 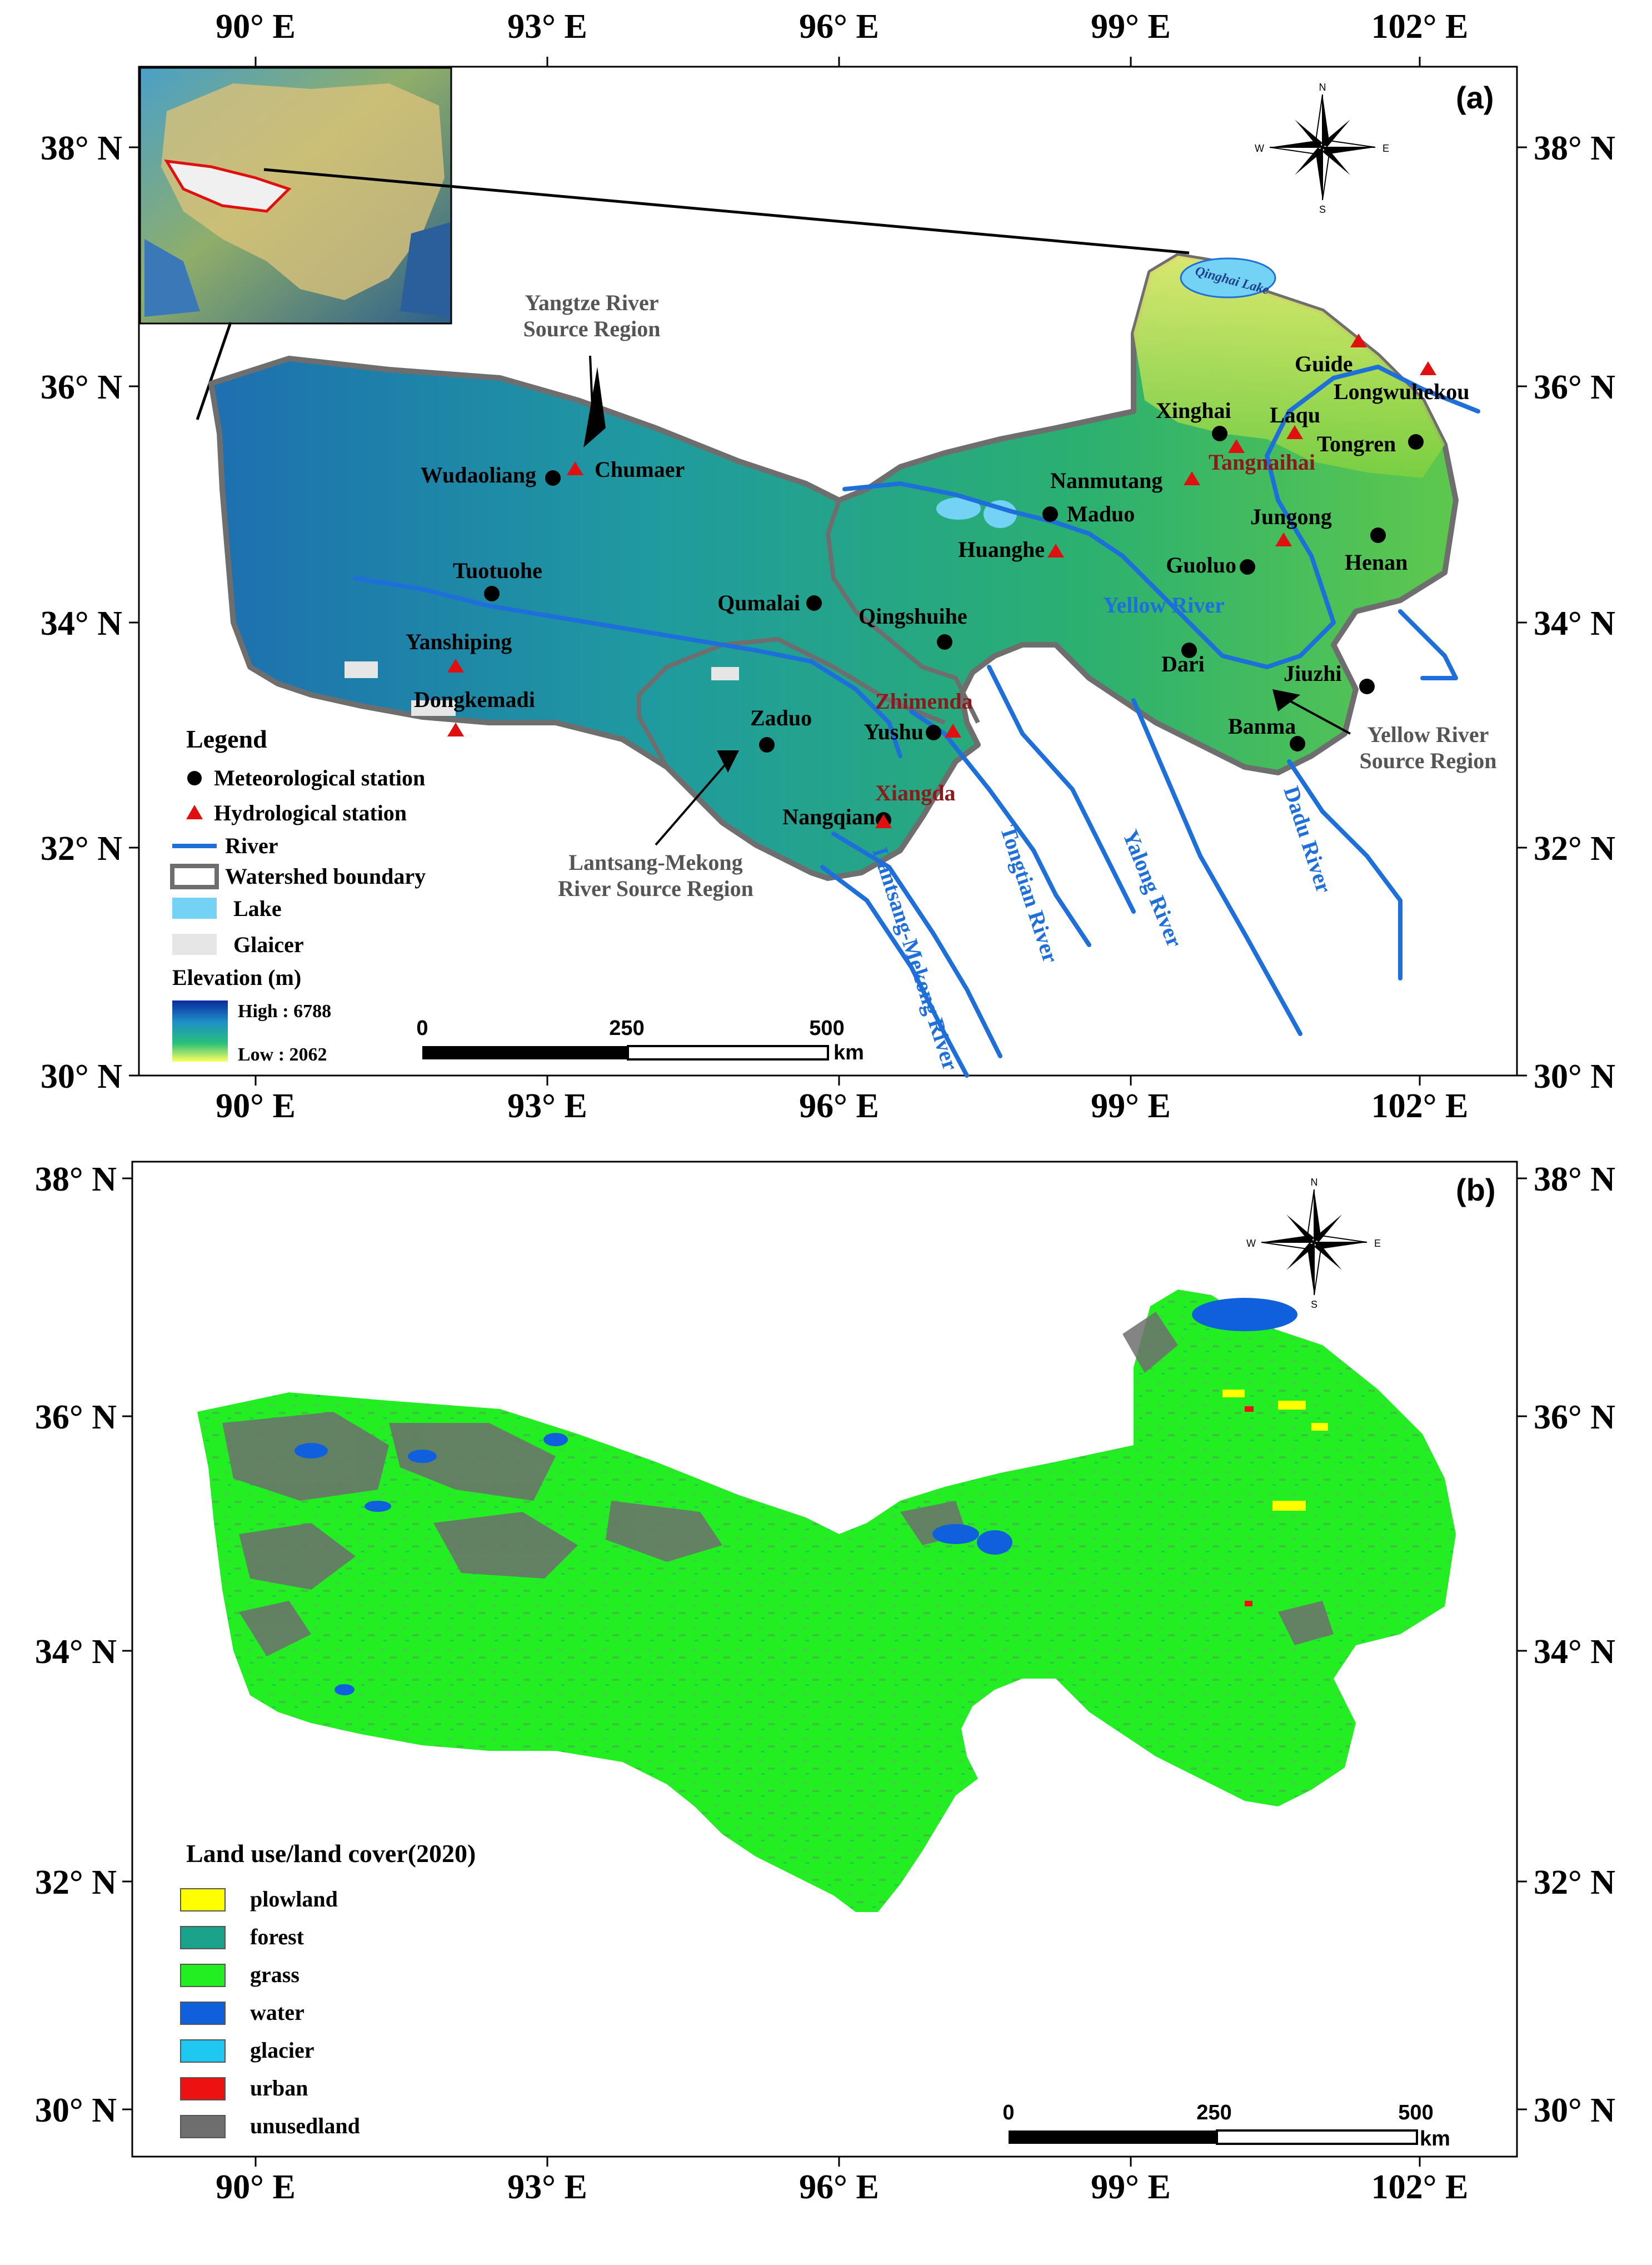 What do you see at coordinates (1131, 2187) in the screenshot?
I see `lon-label-b-3: 99° E` at bounding box center [1131, 2187].